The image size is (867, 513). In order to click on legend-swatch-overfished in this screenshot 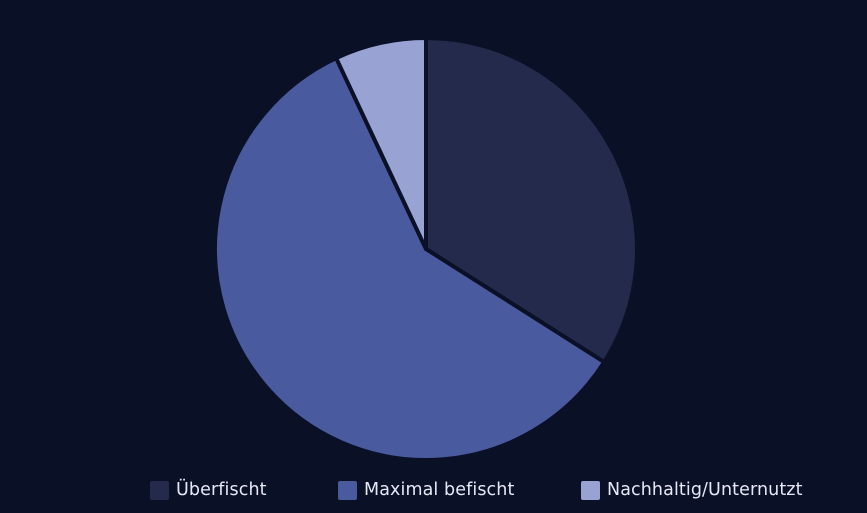, I will do `click(159, 490)`.